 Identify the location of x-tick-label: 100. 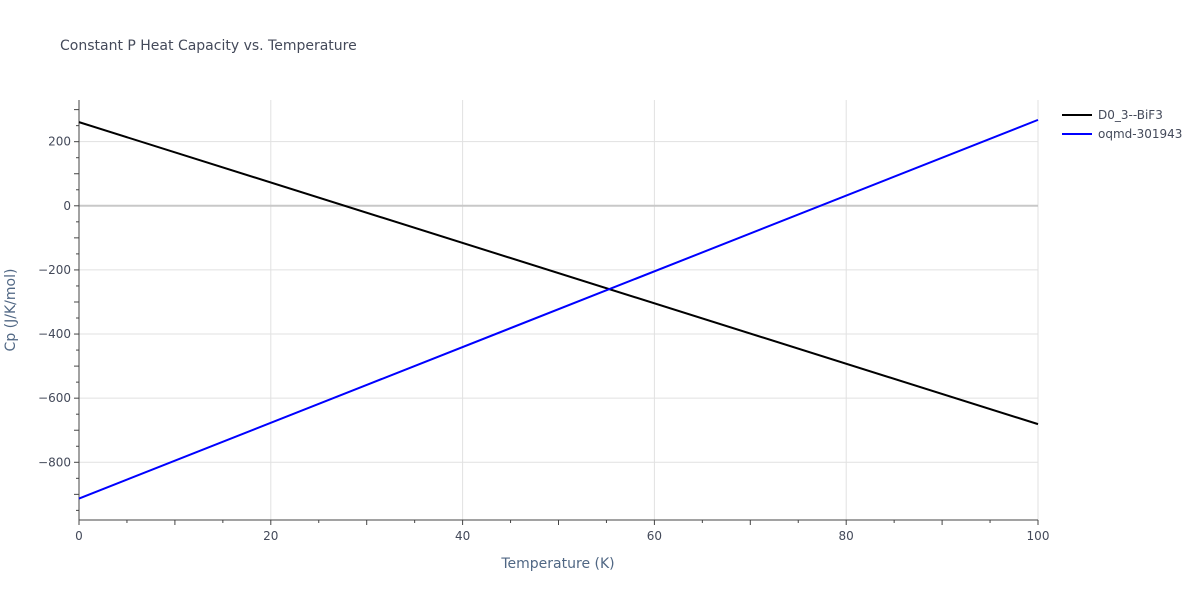
(1038, 536).